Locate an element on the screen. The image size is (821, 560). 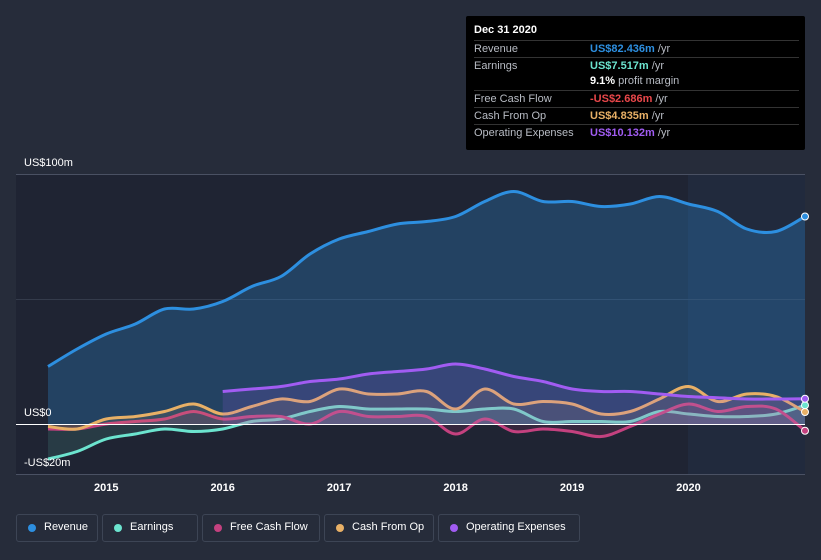
y-label-zero: US$0 is located at coordinates (38, 413).